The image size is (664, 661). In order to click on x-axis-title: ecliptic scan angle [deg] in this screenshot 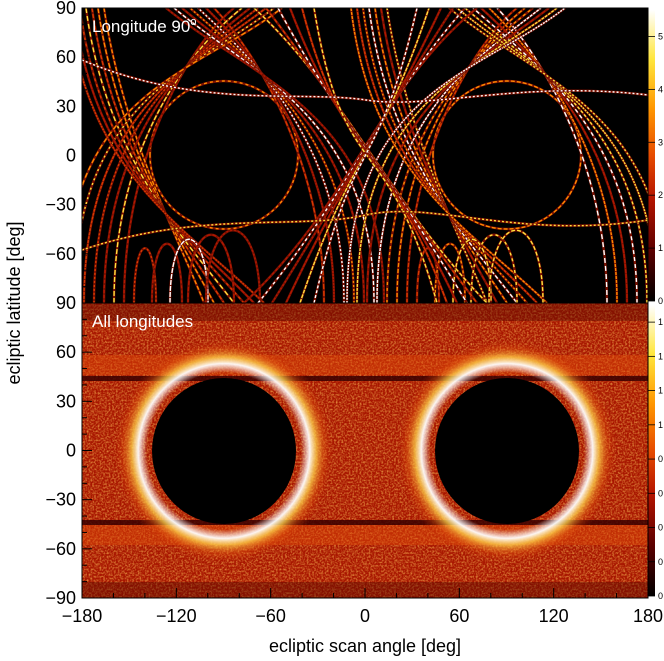, I will do `click(365, 646)`.